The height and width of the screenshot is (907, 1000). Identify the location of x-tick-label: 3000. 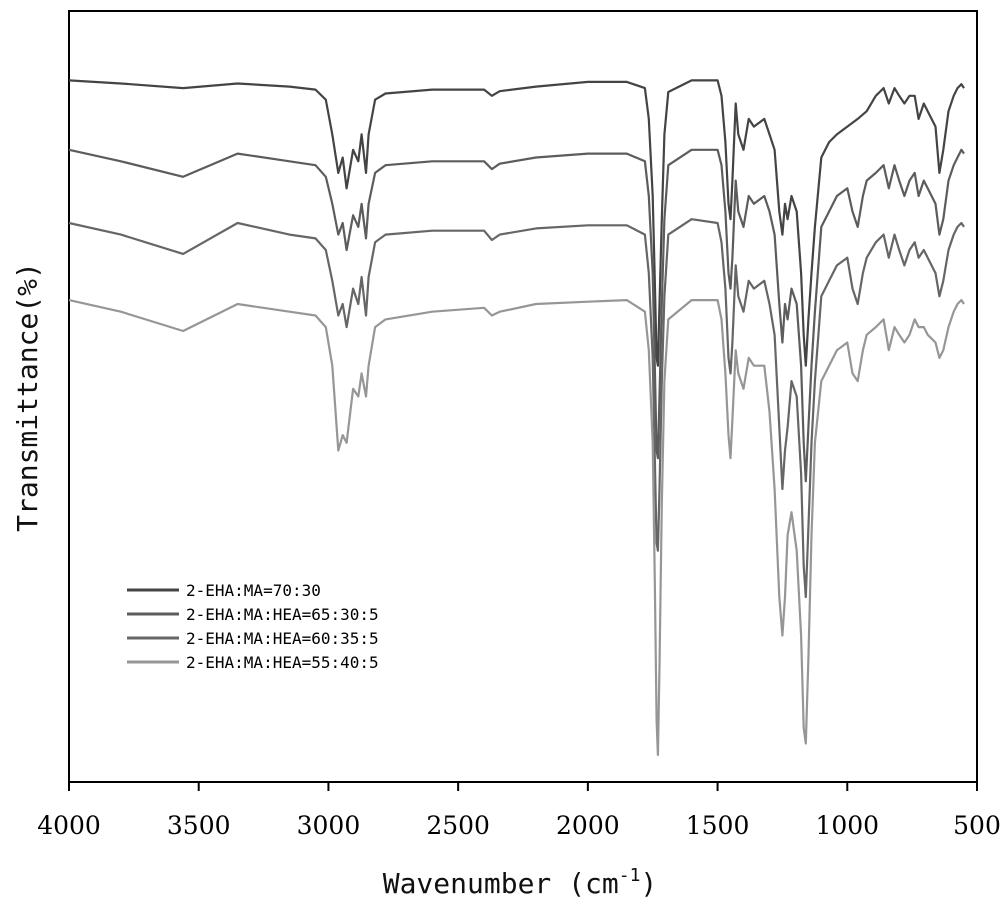
(329, 825).